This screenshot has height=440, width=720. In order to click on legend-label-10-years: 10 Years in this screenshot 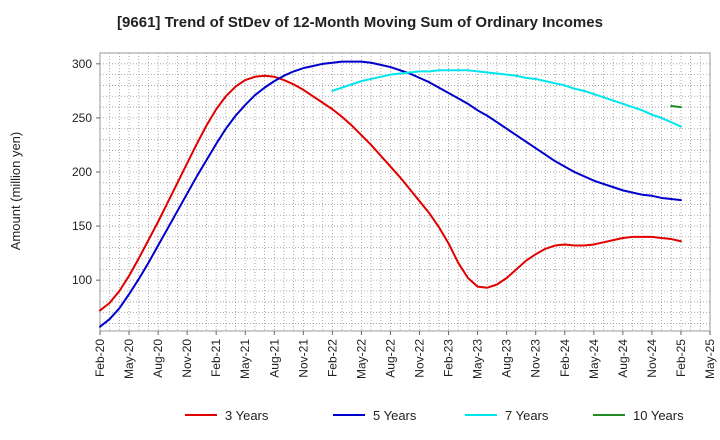, I will do `click(658, 415)`.